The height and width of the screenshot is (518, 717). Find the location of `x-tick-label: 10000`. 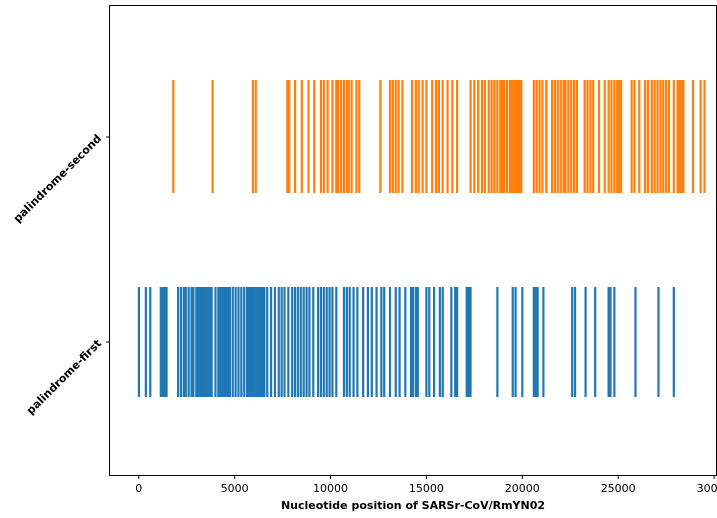

x-tick-label: 10000 is located at coordinates (330, 488).